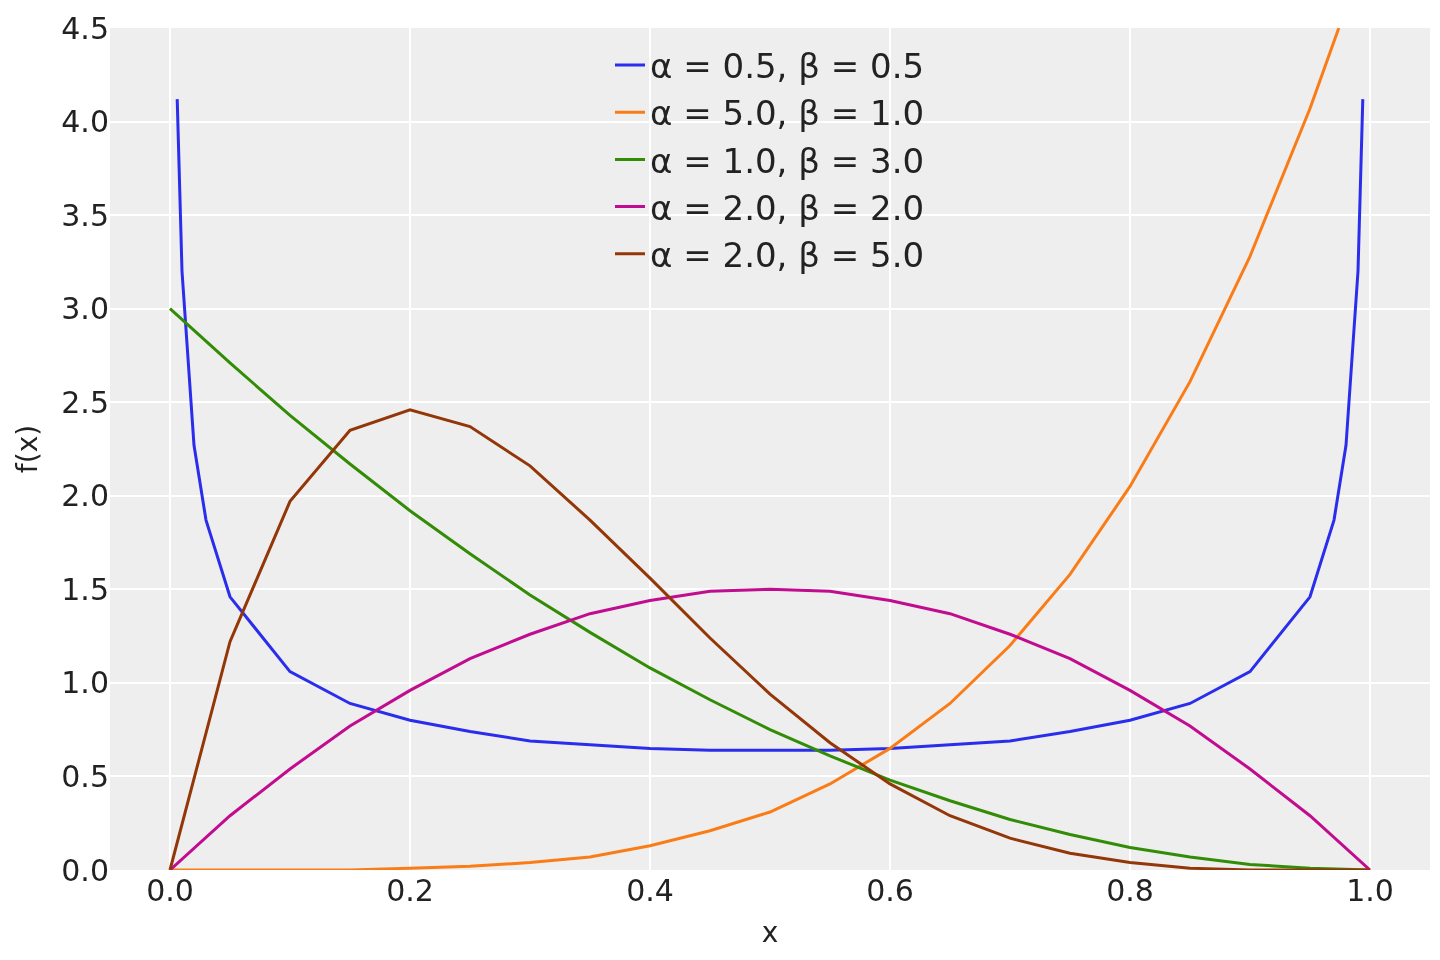  What do you see at coordinates (787, 255) in the screenshot?
I see `legend-label: α = 2.0, β = 5.0` at bounding box center [787, 255].